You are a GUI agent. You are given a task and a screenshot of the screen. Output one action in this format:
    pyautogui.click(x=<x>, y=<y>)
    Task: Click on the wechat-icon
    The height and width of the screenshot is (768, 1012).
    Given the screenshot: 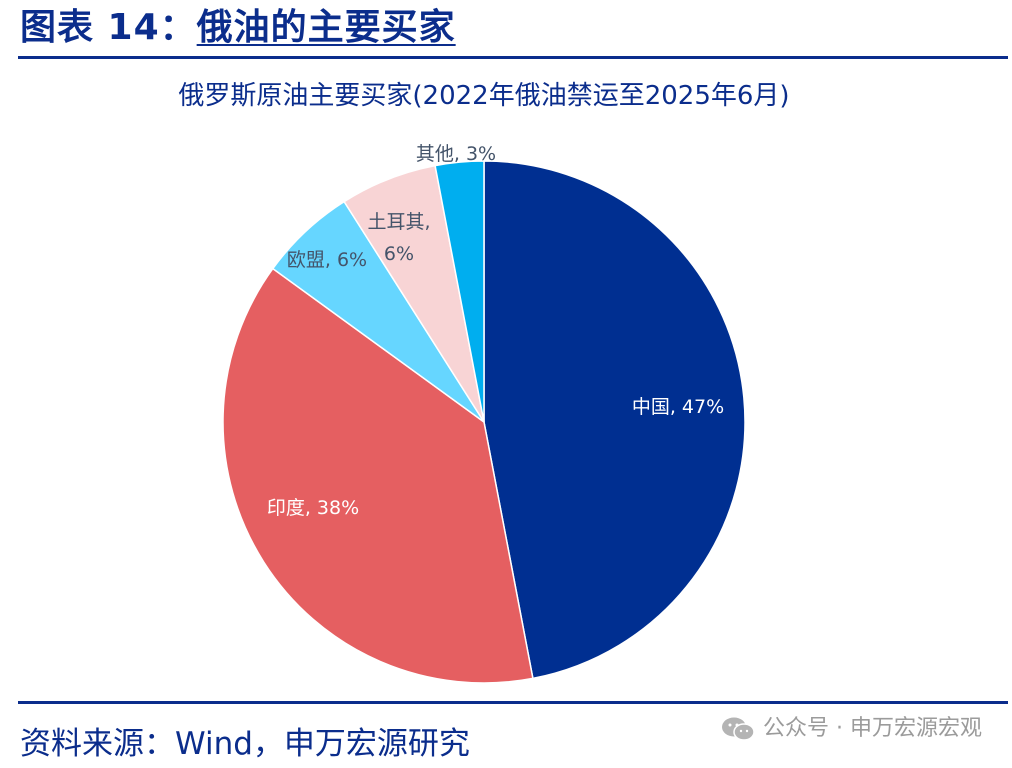 What is the action you would take?
    pyautogui.click(x=738, y=729)
    